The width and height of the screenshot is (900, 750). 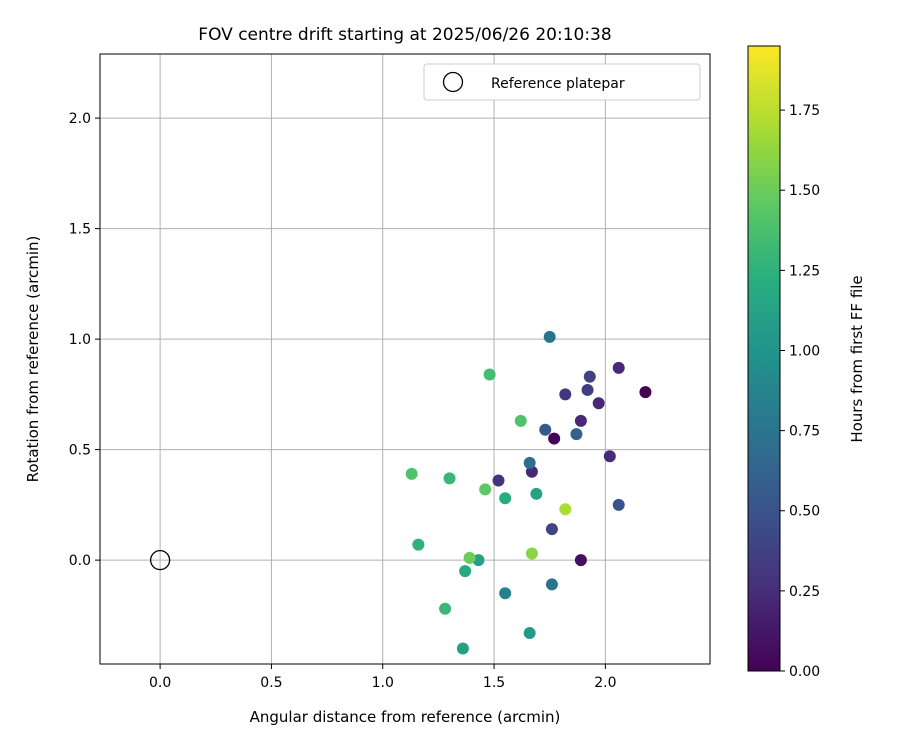 I want to click on x-tick-label: 0.5, so click(x=271, y=683).